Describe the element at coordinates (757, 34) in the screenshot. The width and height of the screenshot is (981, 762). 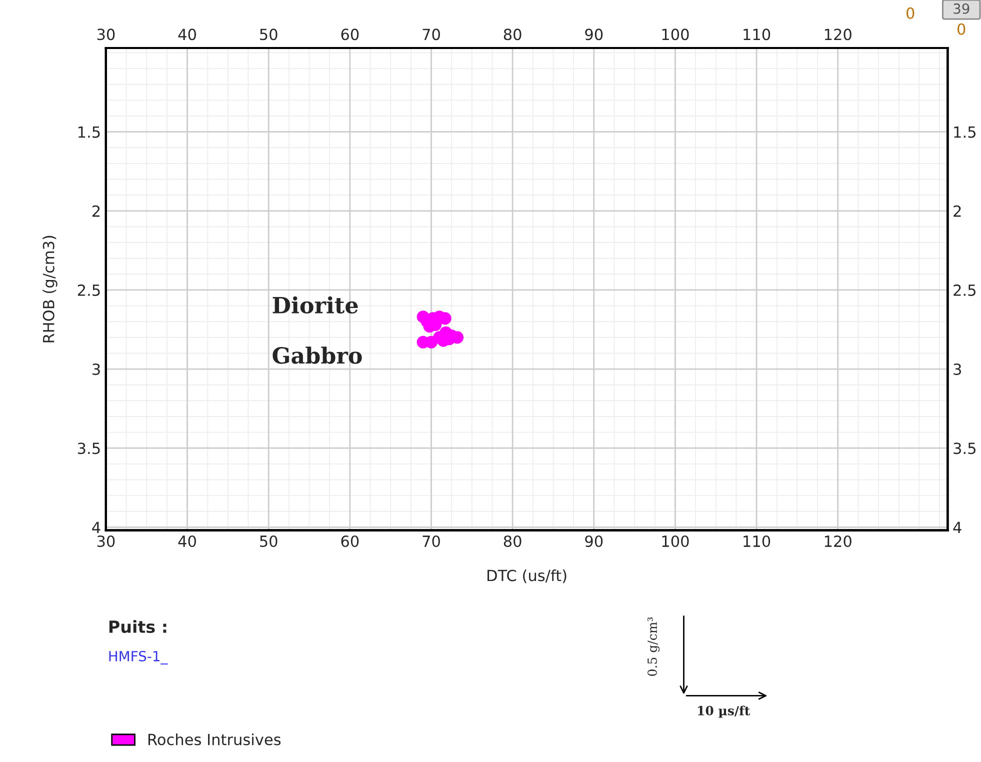
I see `x2-tick-label: 110` at that location.